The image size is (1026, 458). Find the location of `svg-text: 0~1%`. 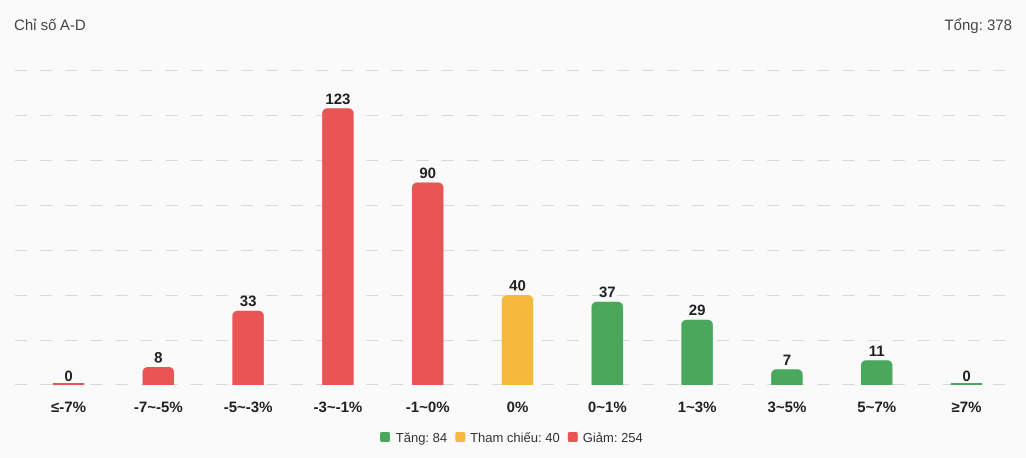

svg-text: 0~1% is located at coordinates (607, 407).